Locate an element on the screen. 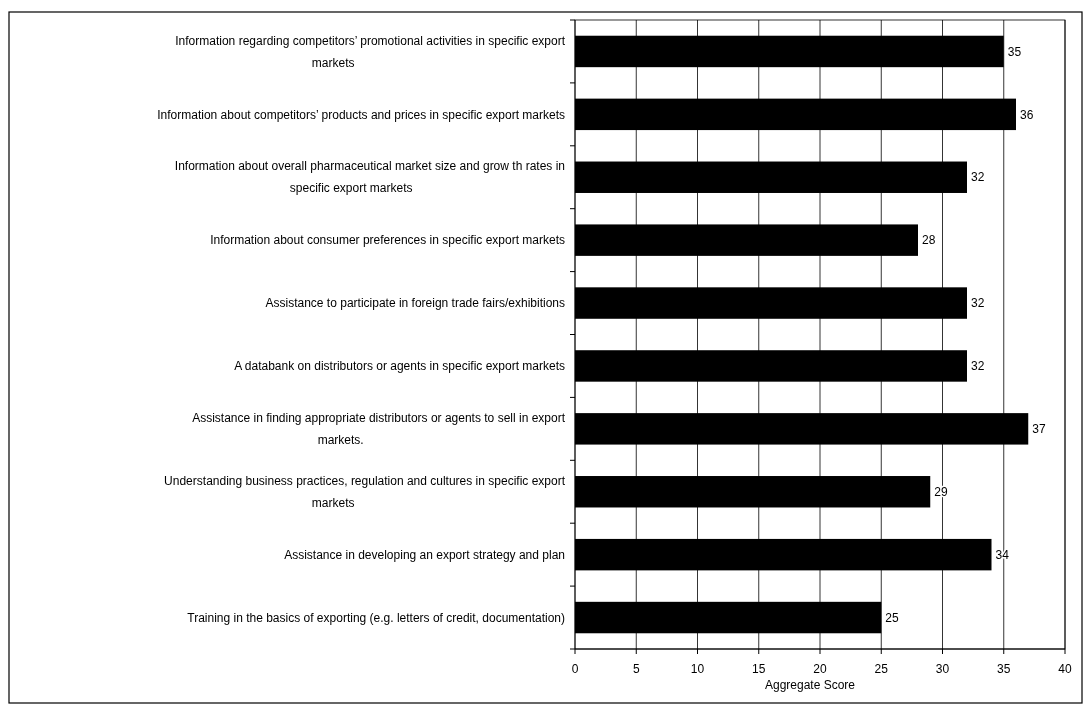  y-tick-label: A databank on distributors or agents in specific export markets is located at coordinates (399, 366).